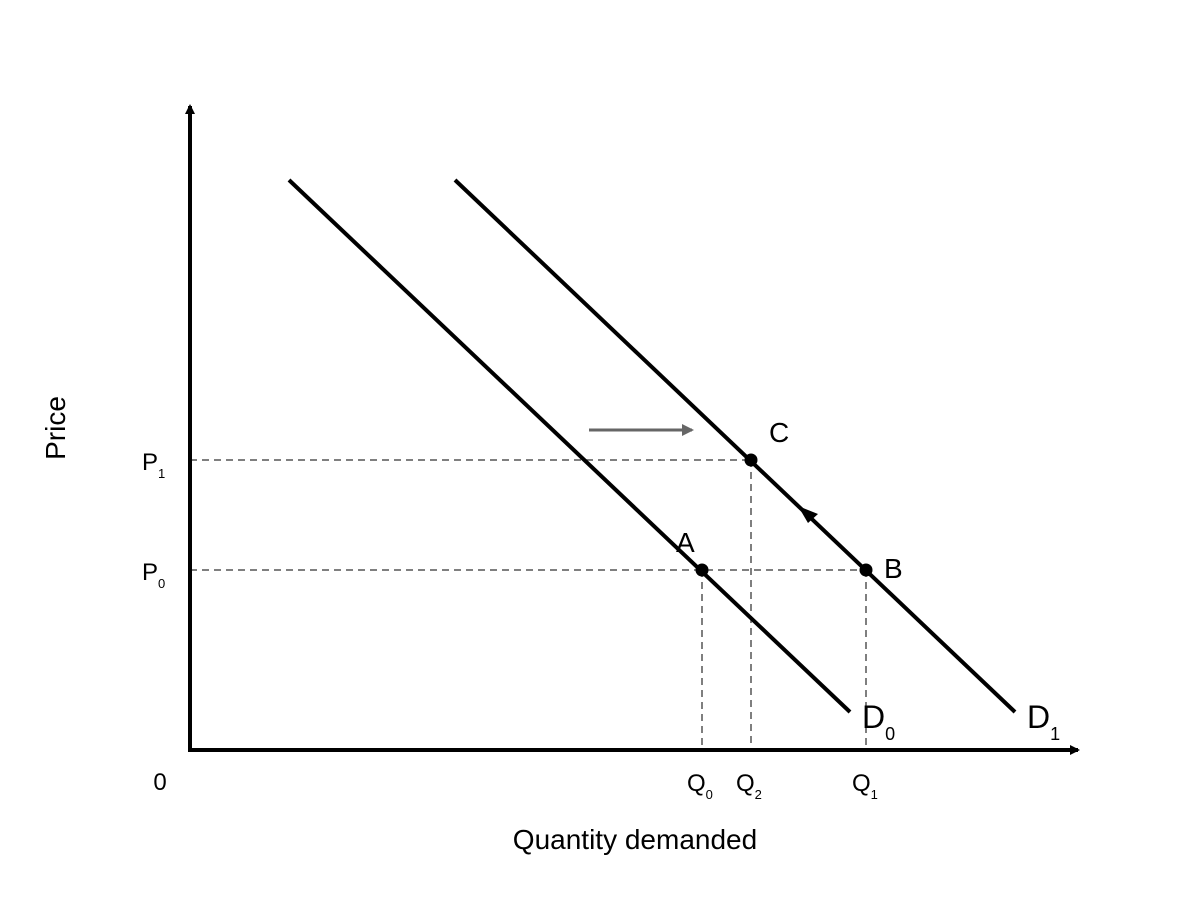 This screenshot has height=900, width=1200. Describe the element at coordinates (758, 794) in the screenshot. I see `label-subscript: 2` at that location.